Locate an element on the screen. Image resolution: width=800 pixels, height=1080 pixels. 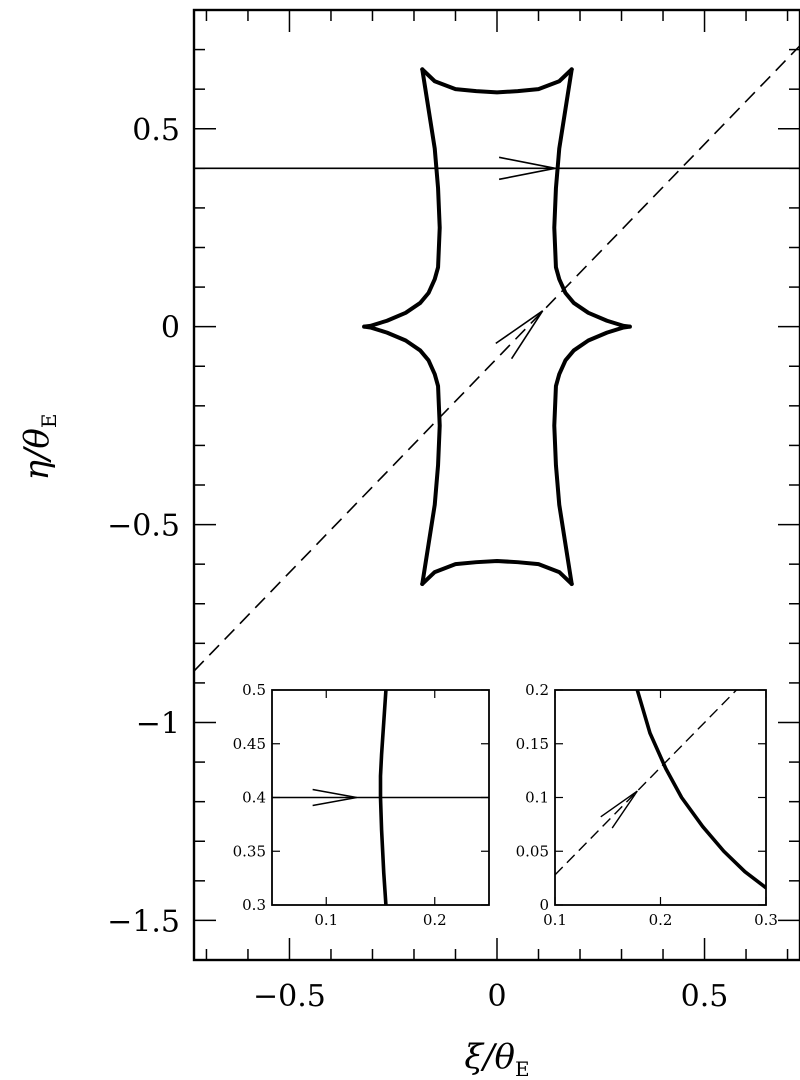
x-axis-label-main: ξ/θ is located at coordinates (489, 1057).